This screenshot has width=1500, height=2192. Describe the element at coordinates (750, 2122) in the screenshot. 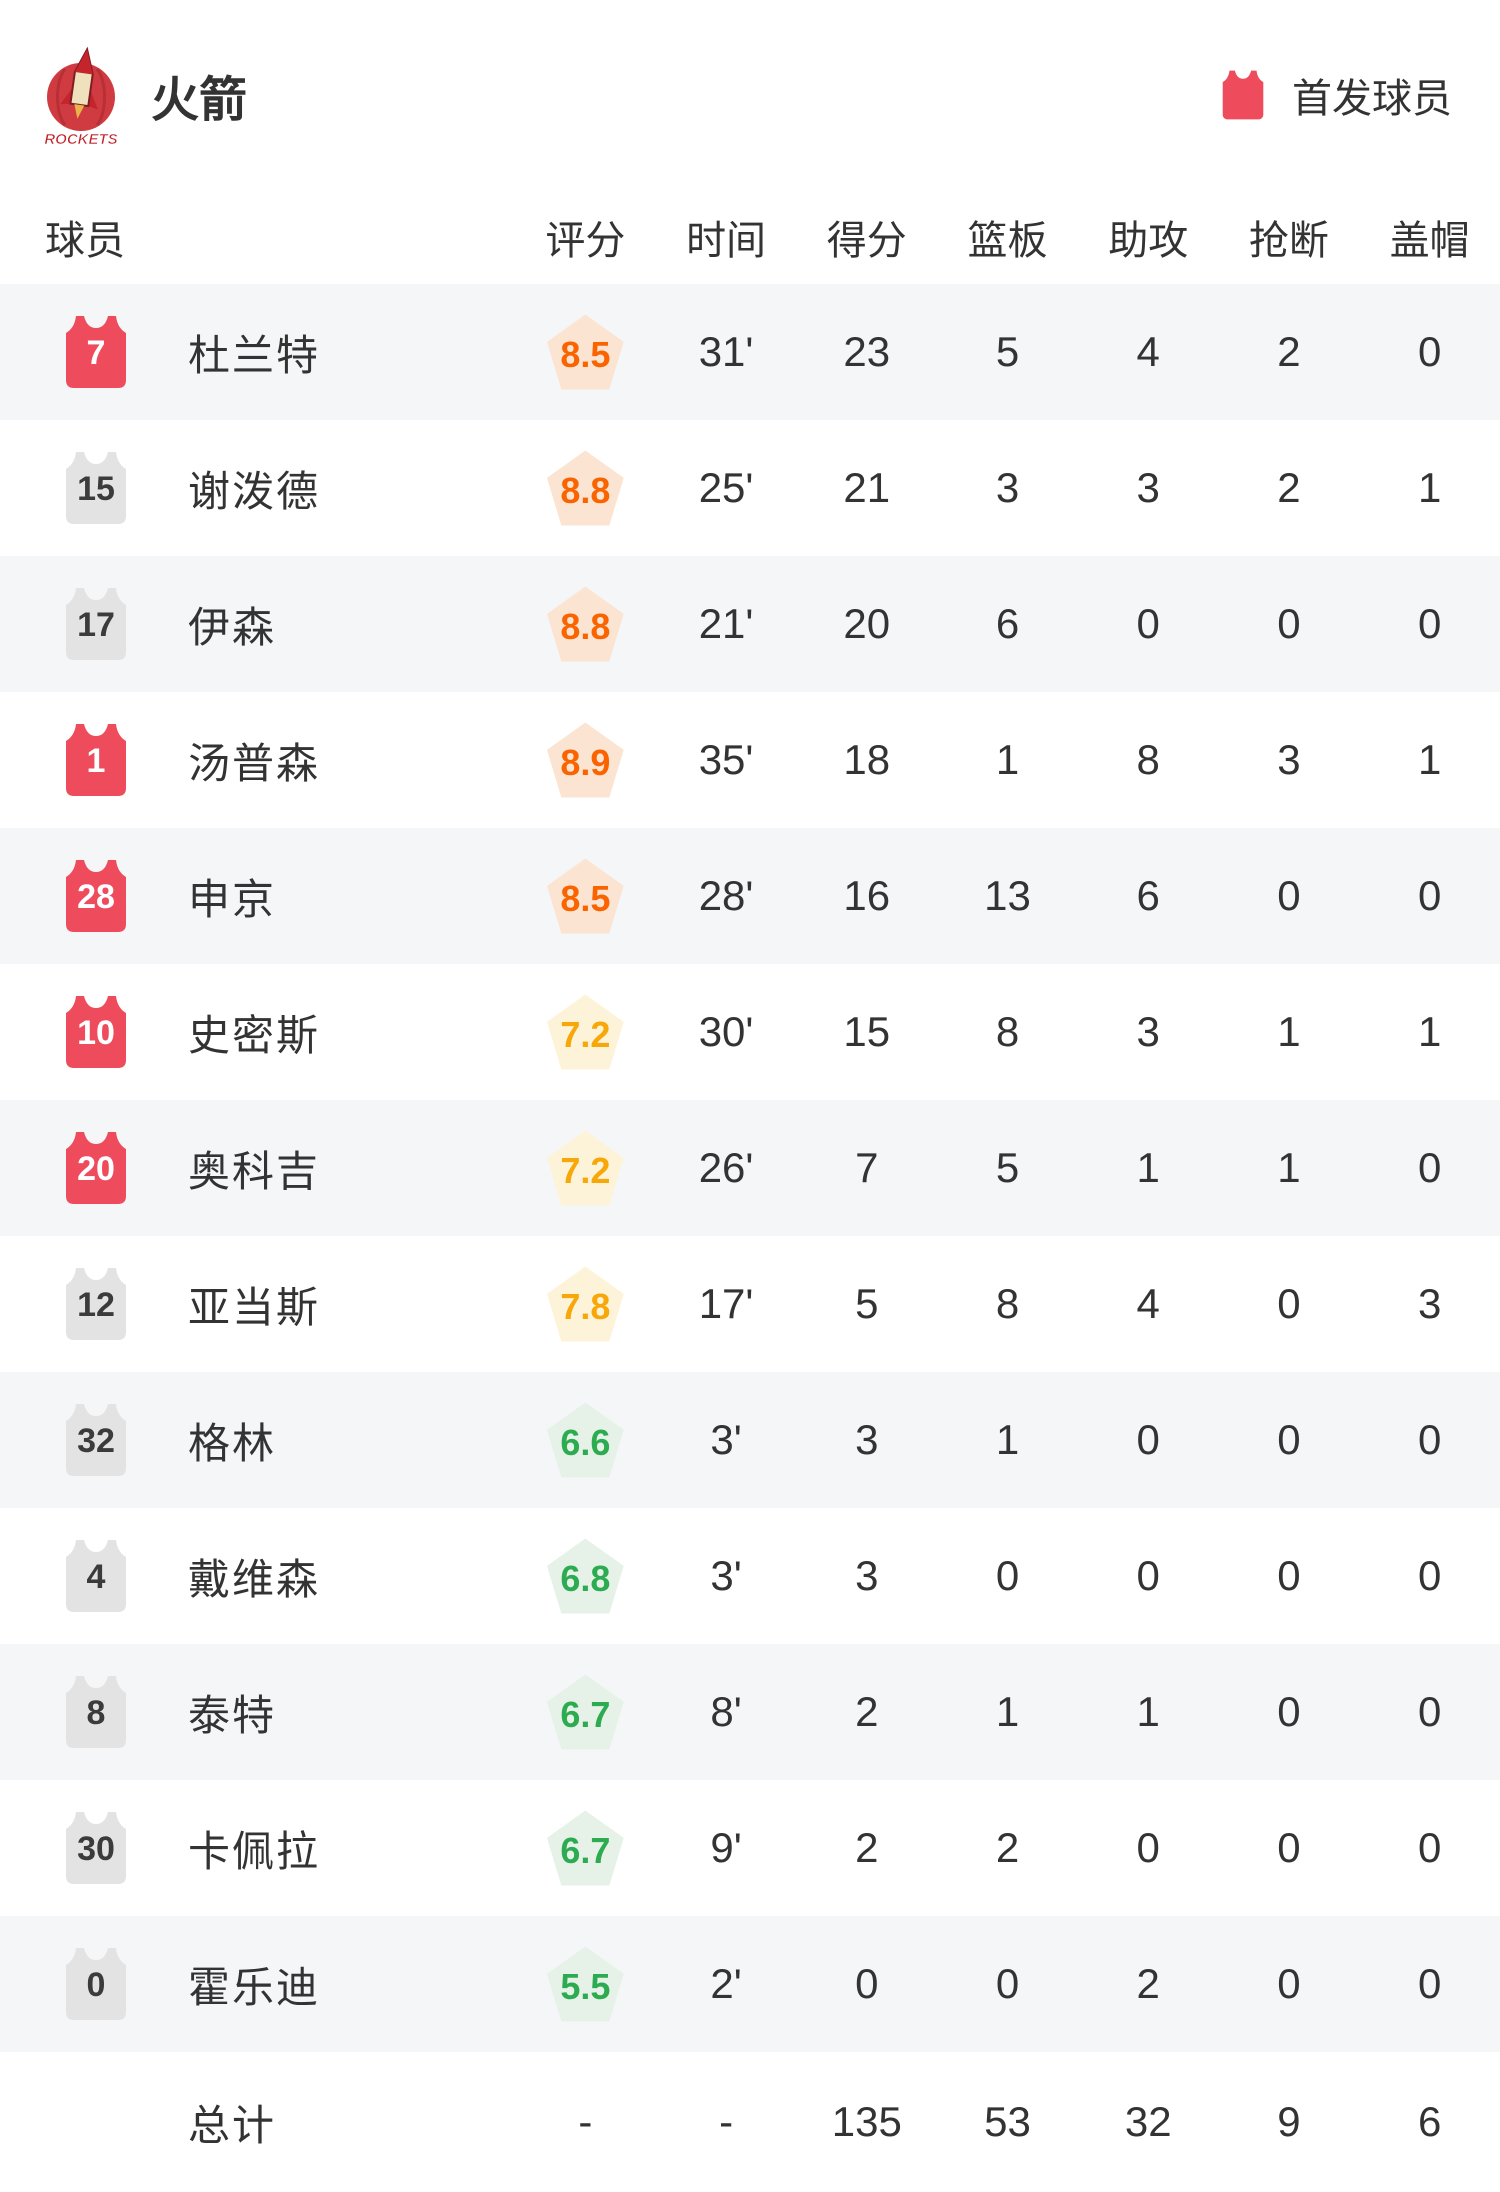

I see `total-row: 总计 - - 135 53 32 9 6` at that location.